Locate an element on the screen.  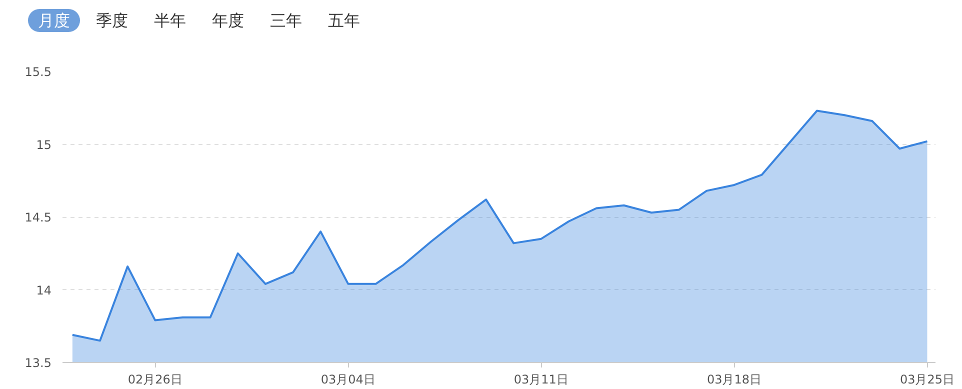
text: 季度 is located at coordinates (112, 21).